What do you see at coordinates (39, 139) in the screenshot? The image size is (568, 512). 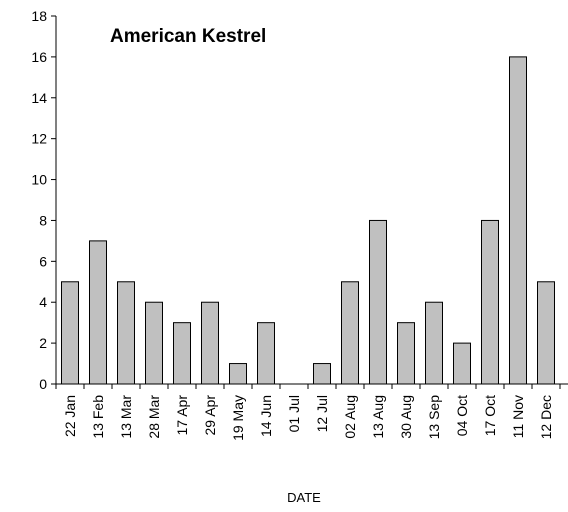 I see `y-tick-label: 12` at bounding box center [39, 139].